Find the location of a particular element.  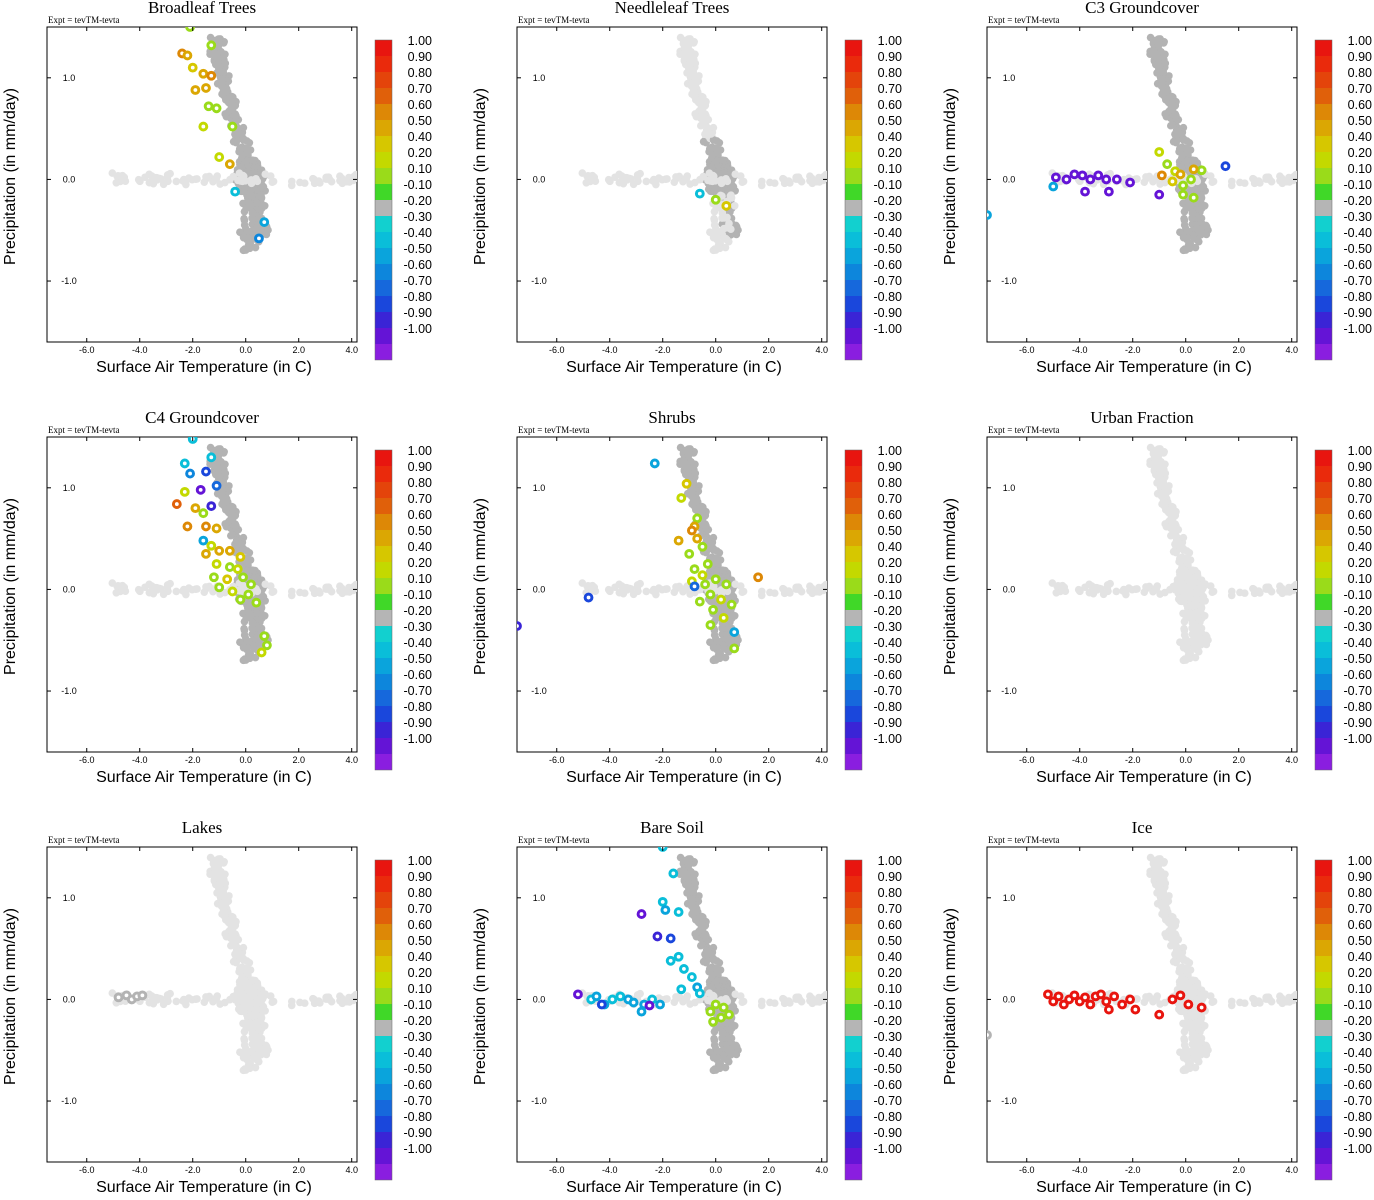

colorbar-label: -0.80 is located at coordinates (1358, 707).